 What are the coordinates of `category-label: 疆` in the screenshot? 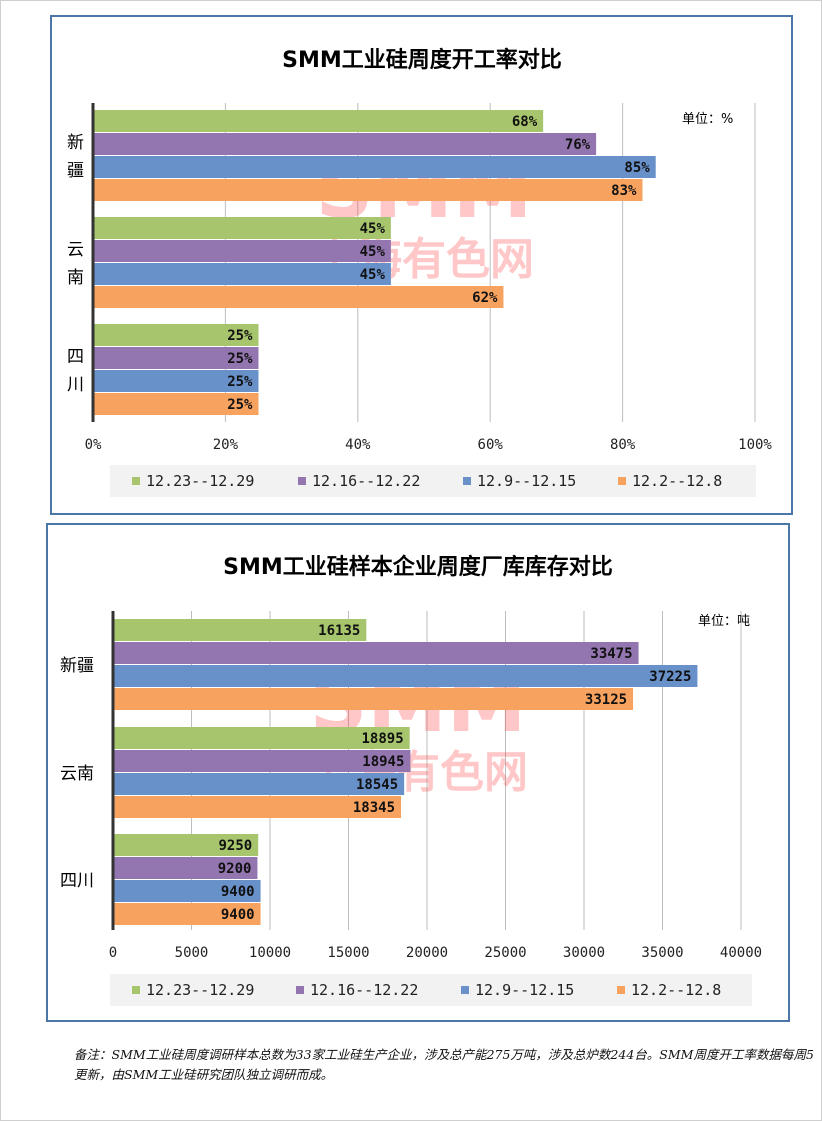 It's located at (75, 171).